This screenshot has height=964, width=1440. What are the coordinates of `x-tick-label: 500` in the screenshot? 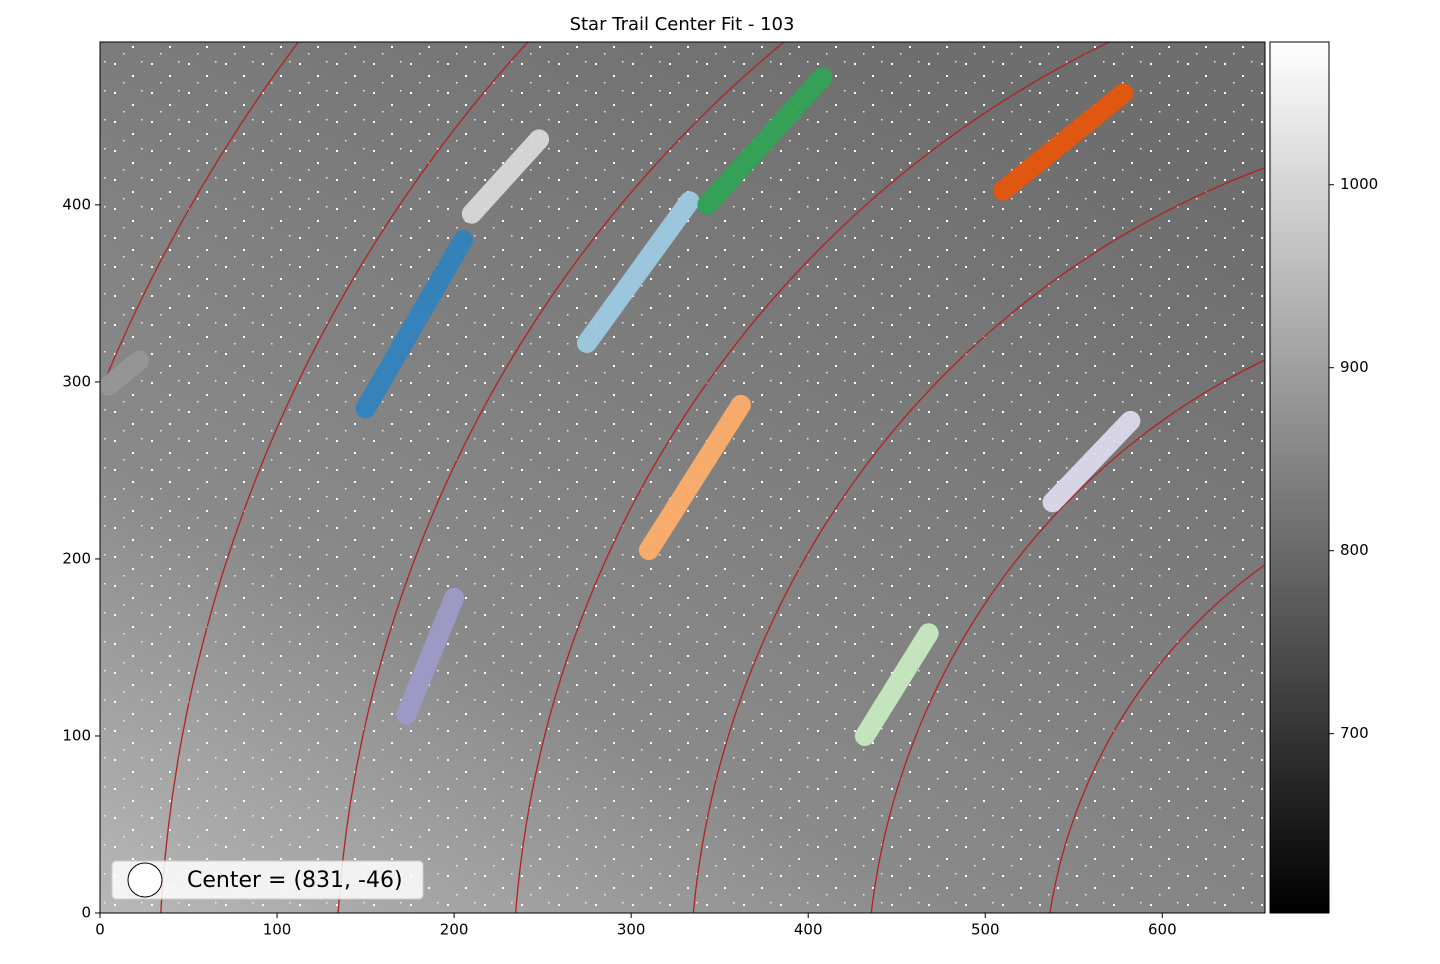 It's located at (985, 930).